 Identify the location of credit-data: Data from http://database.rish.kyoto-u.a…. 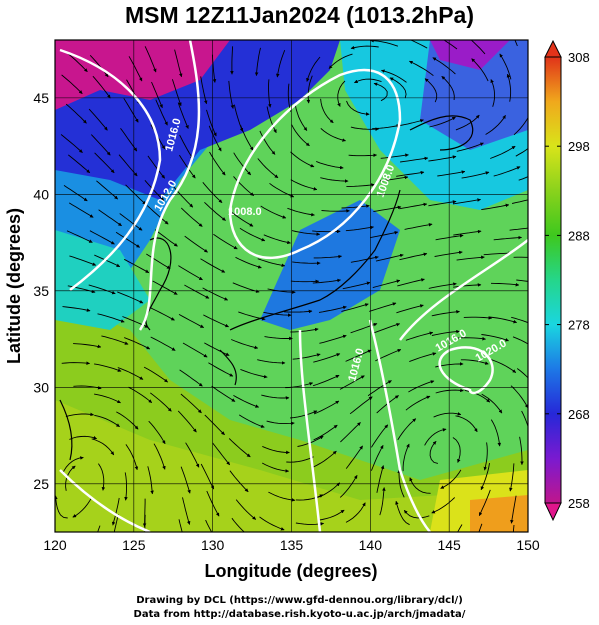
(299, 614).